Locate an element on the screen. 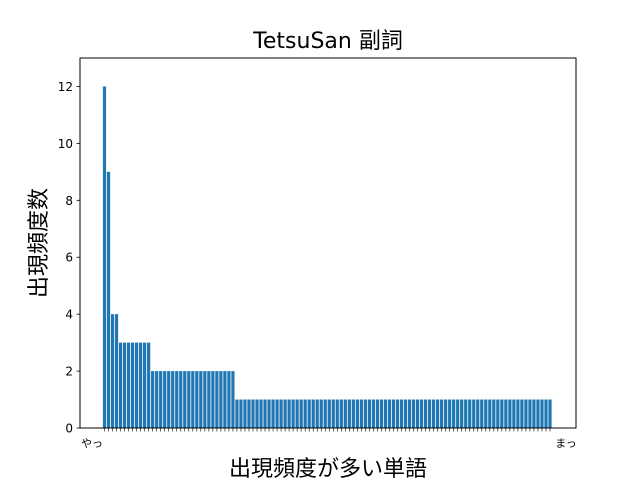 The width and height of the screenshot is (640, 480). y-tick-label: 0 is located at coordinates (69, 429).